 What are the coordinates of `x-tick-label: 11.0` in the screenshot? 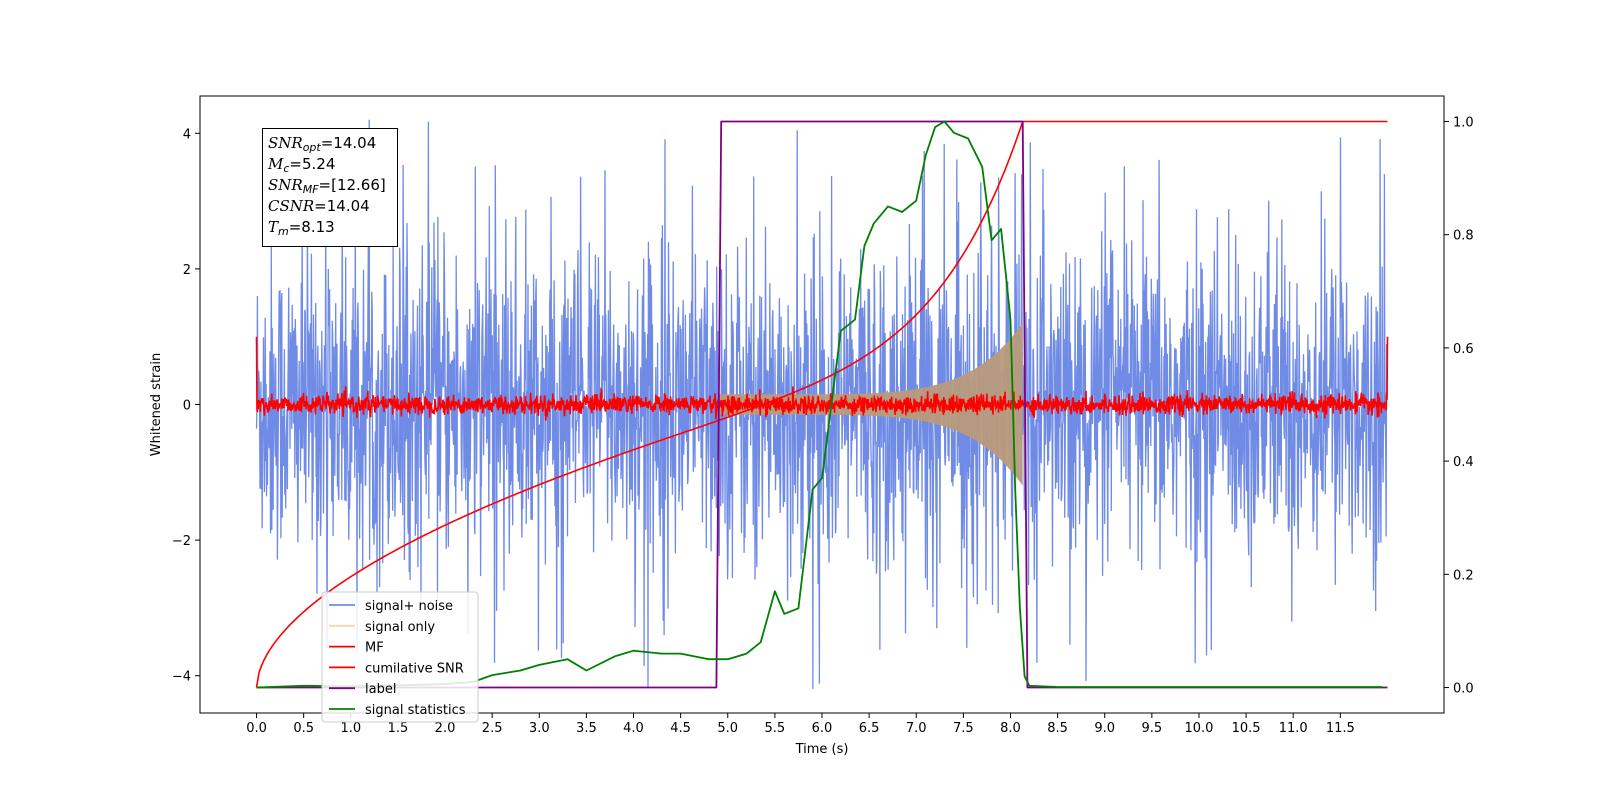 It's located at (1293, 728).